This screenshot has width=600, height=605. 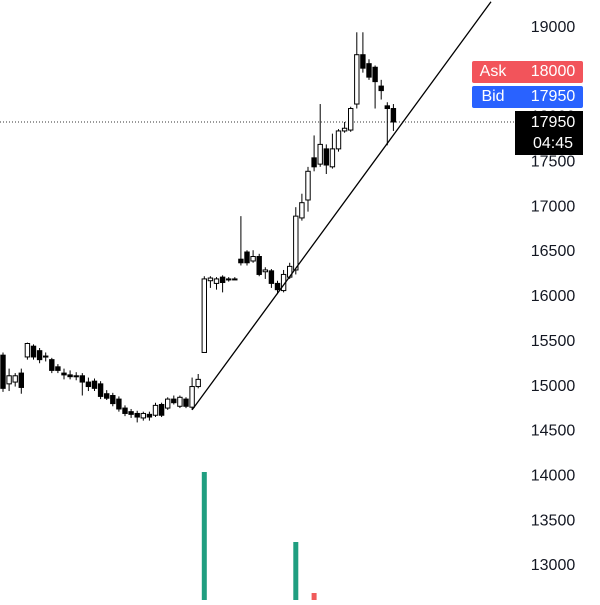 What do you see at coordinates (553, 27) in the screenshot?
I see `y-tick-label: 19000` at bounding box center [553, 27].